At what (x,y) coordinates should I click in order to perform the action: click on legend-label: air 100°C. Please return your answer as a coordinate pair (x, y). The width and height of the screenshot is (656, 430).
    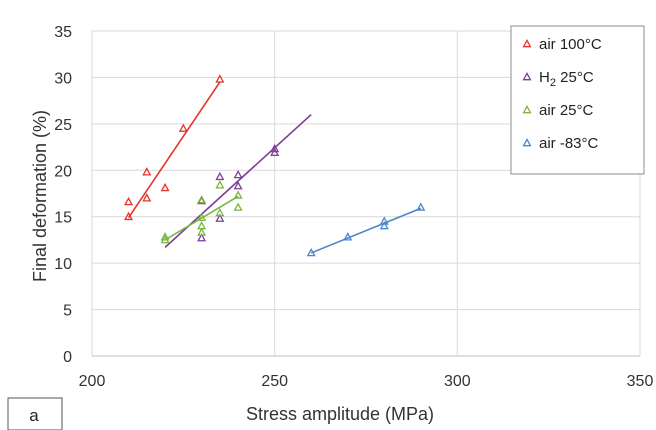
    Looking at the image, I should click on (570, 44).